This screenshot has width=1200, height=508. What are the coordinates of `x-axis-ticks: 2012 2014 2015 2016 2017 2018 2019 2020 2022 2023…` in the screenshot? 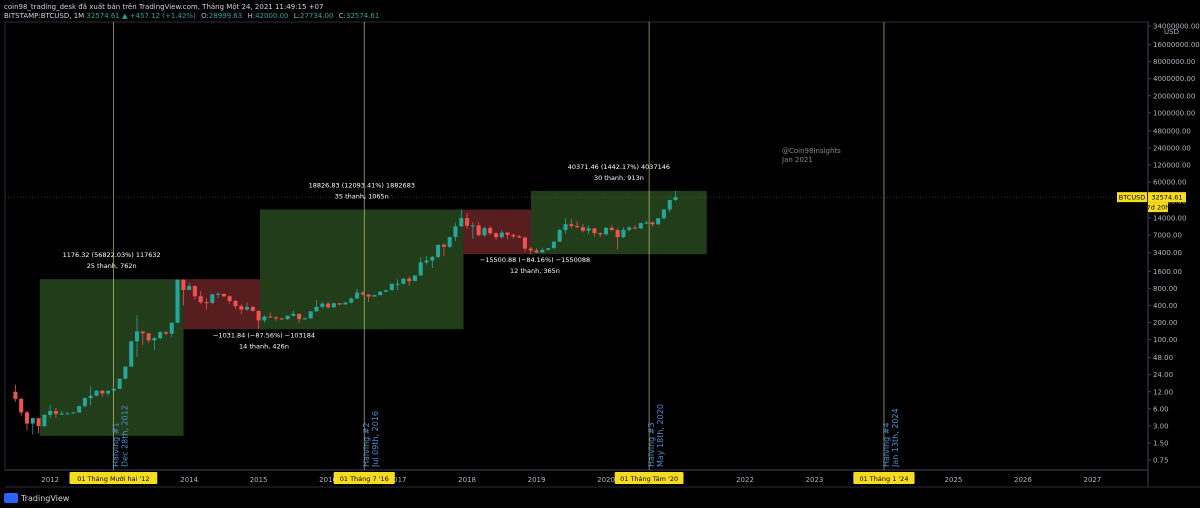 It's located at (571, 480).